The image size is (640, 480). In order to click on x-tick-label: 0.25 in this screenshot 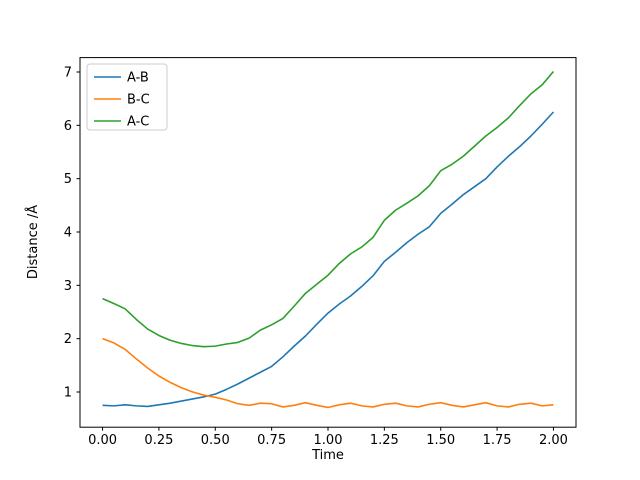, I will do `click(158, 440)`.